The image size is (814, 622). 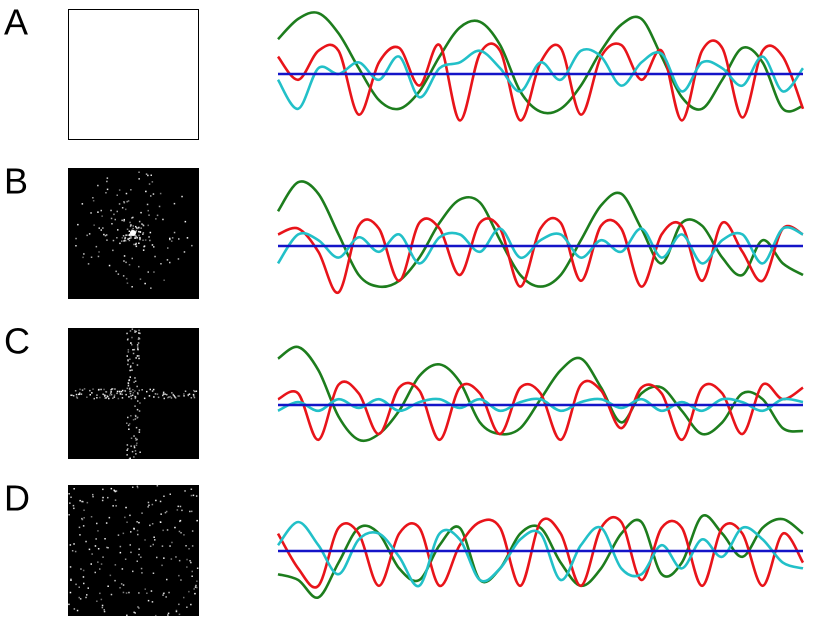 I want to click on trace, so click(x=540, y=79).